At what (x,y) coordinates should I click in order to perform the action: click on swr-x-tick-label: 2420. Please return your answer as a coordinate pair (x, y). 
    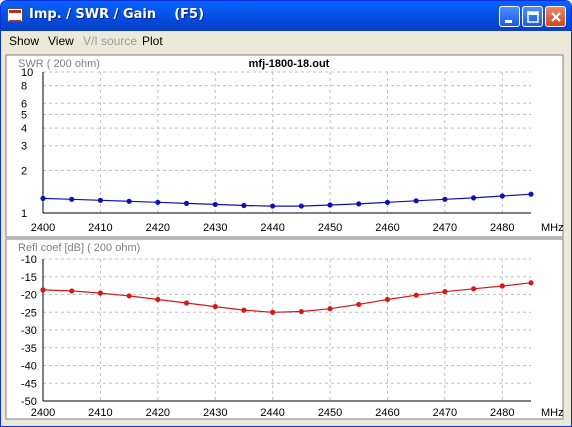
    Looking at the image, I should click on (158, 228).